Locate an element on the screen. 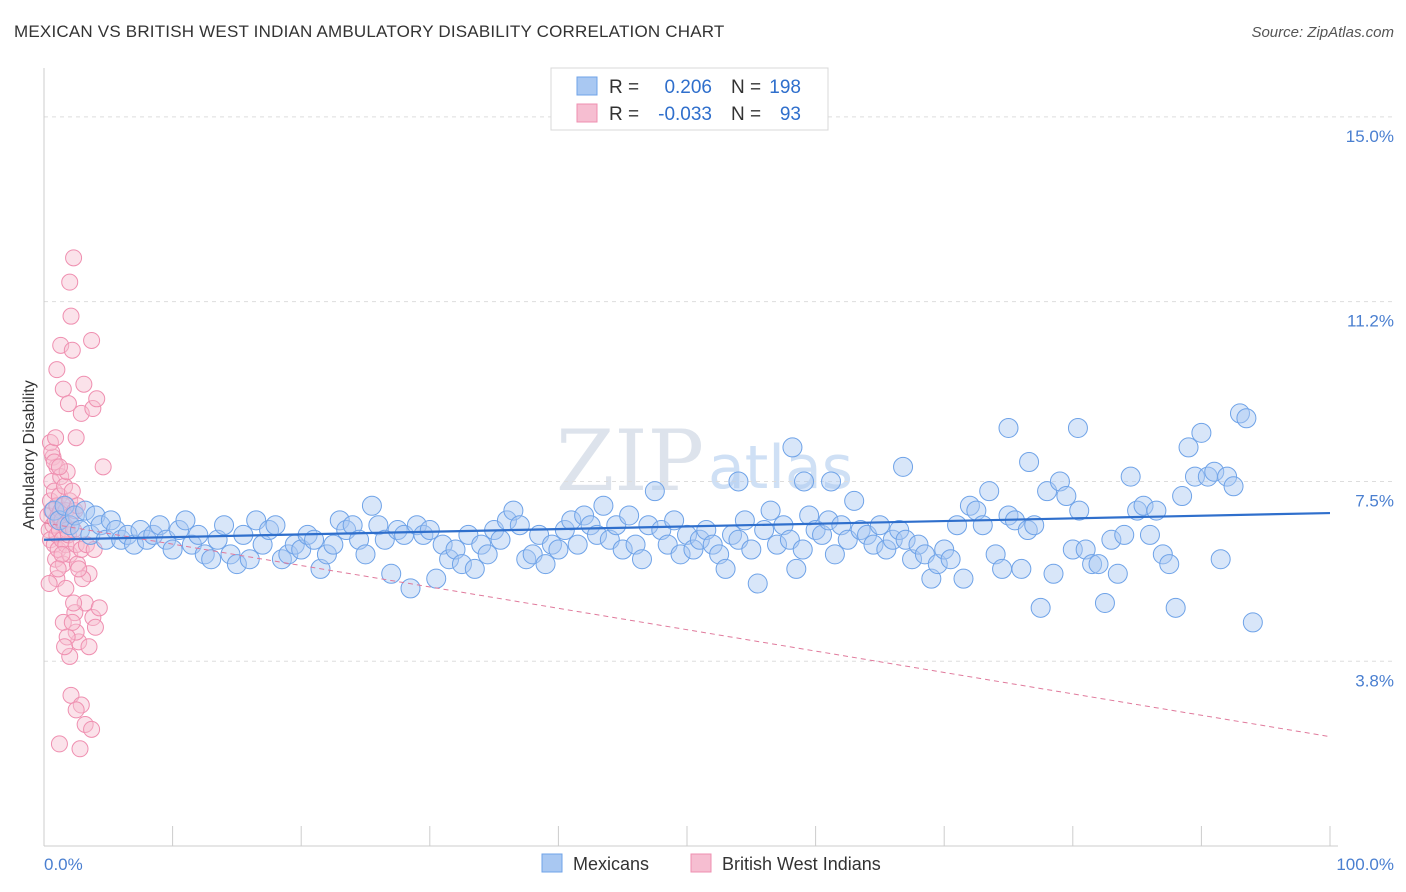 The width and height of the screenshot is (1406, 892). watermark-zip: ZIP is located at coordinates (630, 461).